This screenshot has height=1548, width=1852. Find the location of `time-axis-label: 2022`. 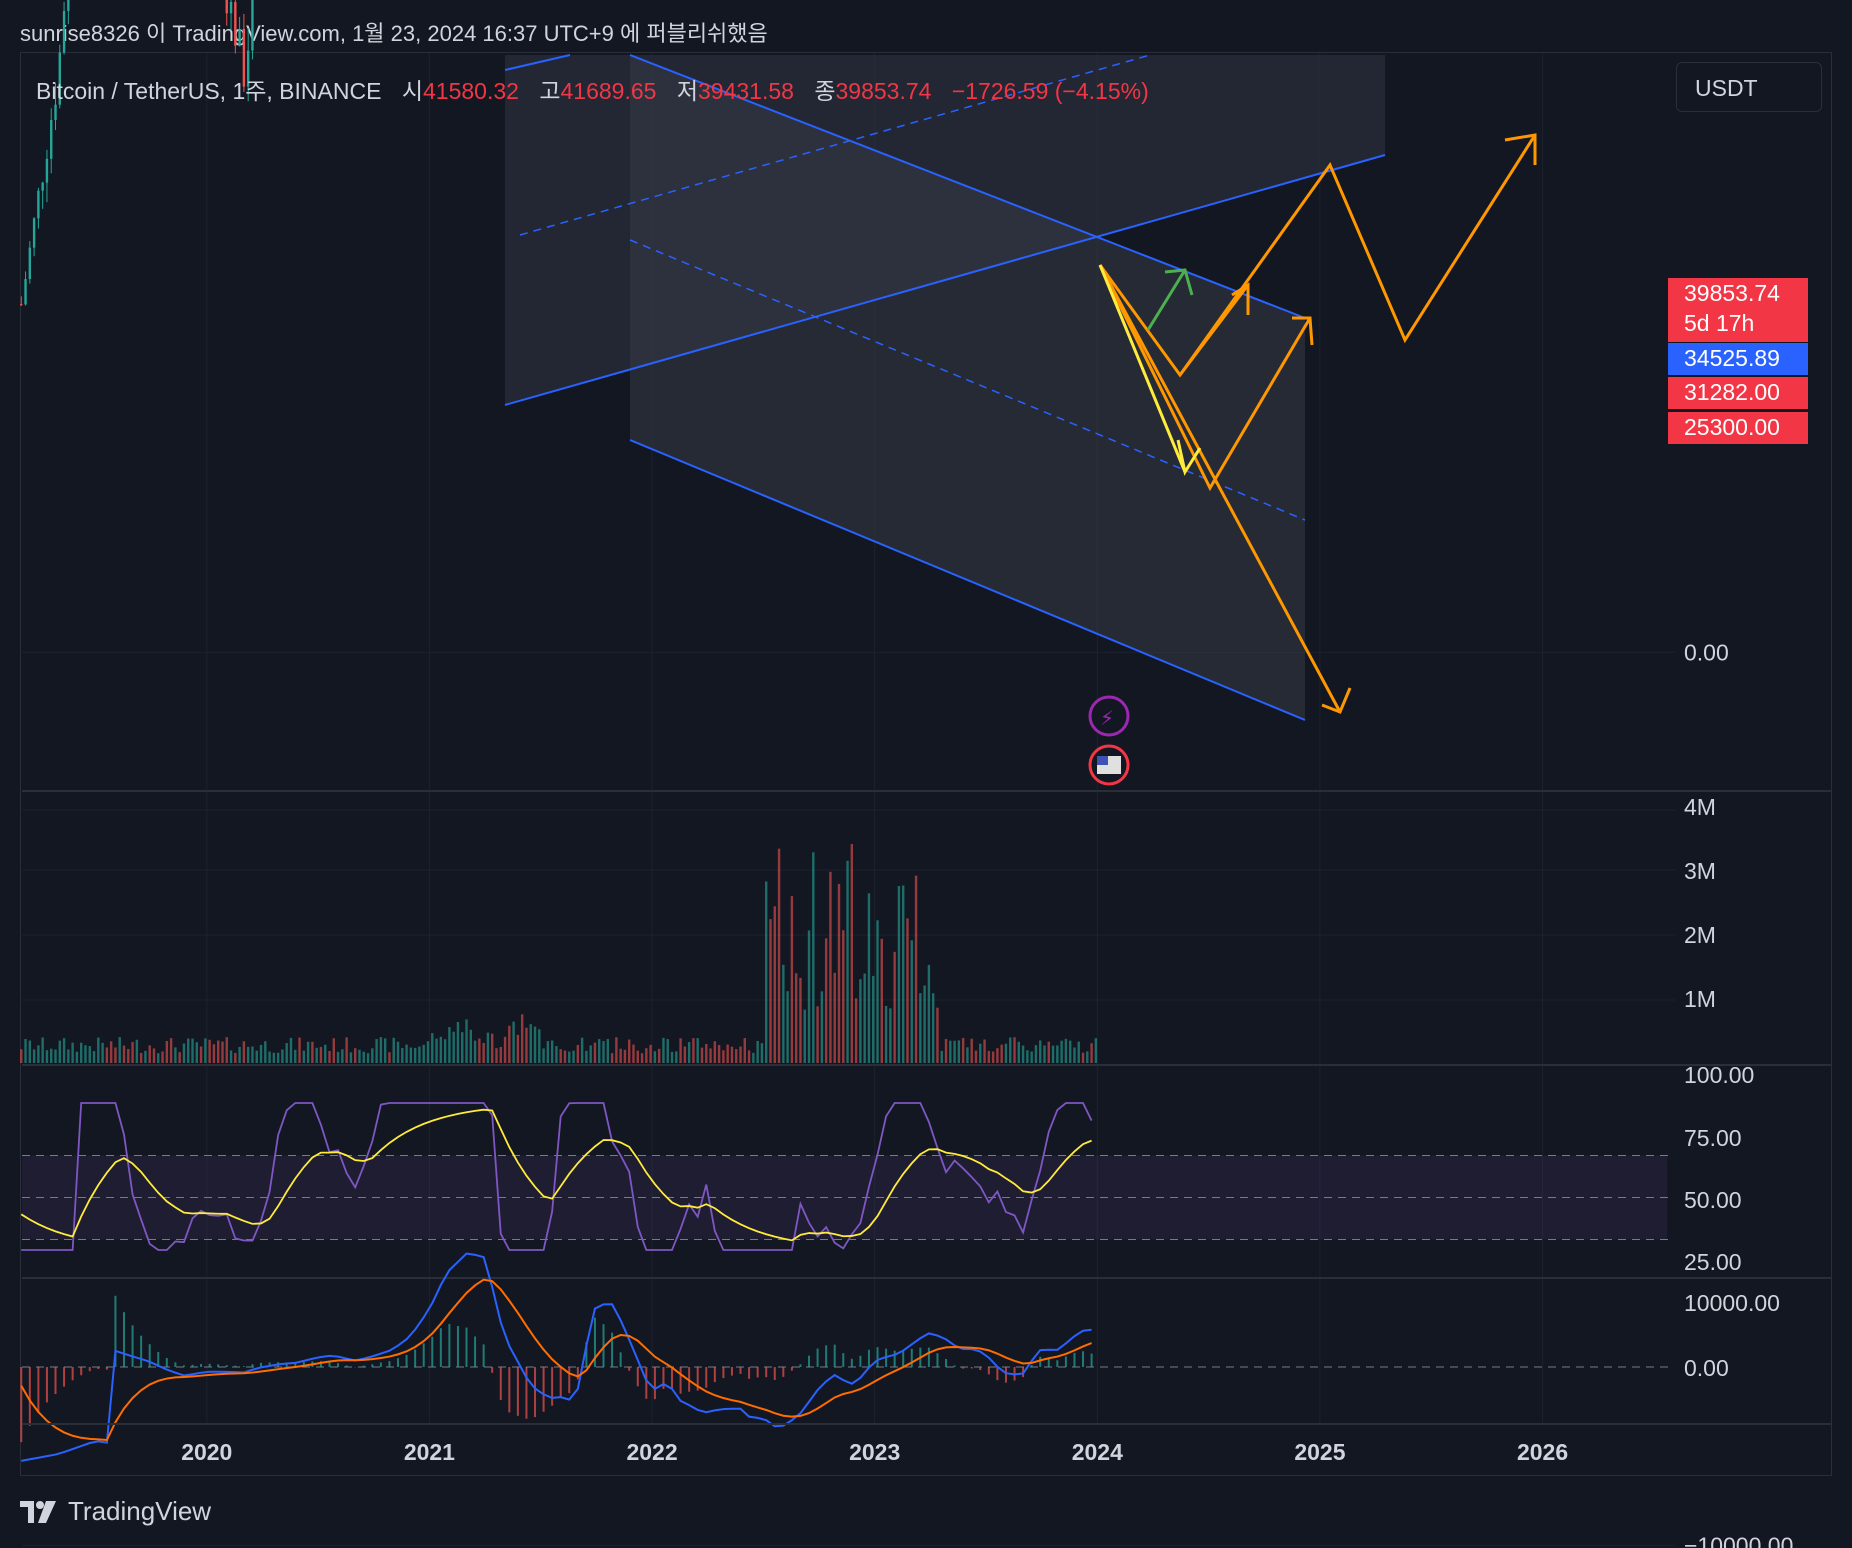

time-axis-label: 2022 is located at coordinates (651, 1452).